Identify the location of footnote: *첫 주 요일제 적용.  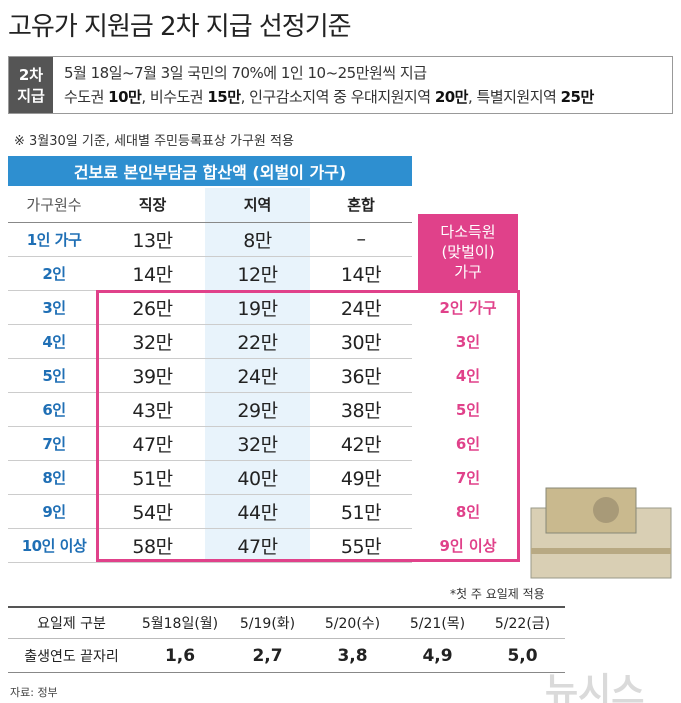
(497, 594).